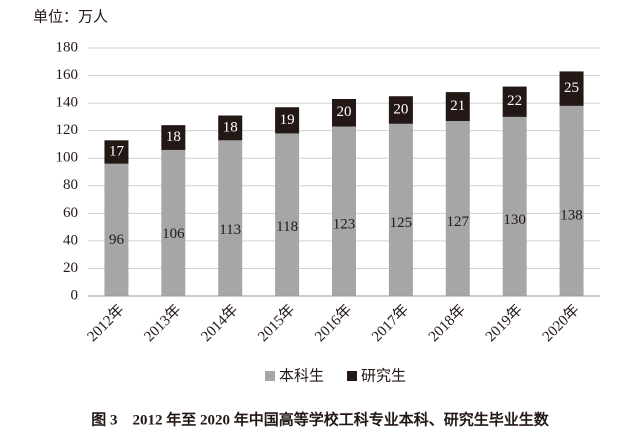  What do you see at coordinates (514, 220) in the screenshot?
I see `value-label: 130` at bounding box center [514, 220].